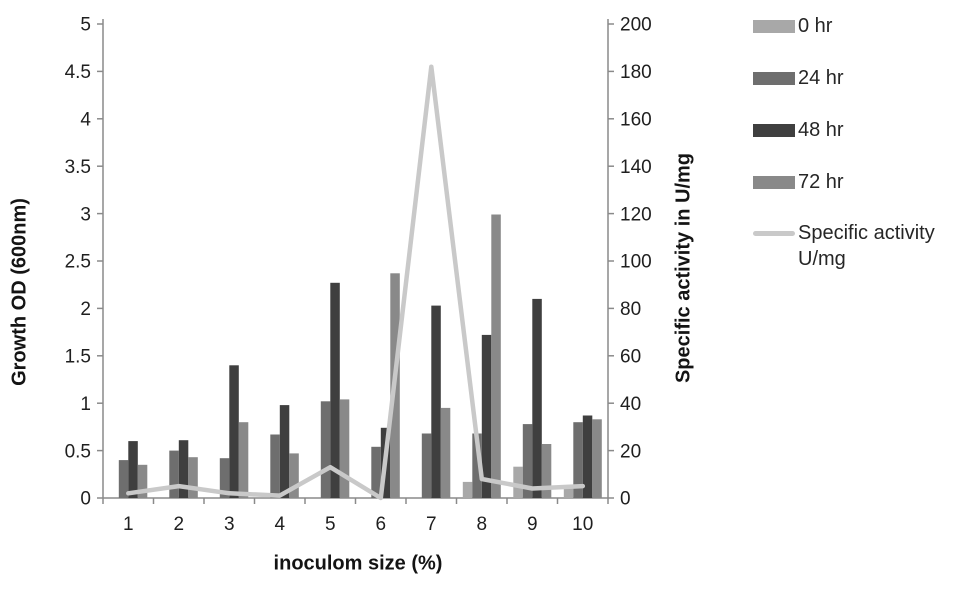 This screenshot has height=597, width=974. I want to click on bar-24hr-x1, so click(123, 479).